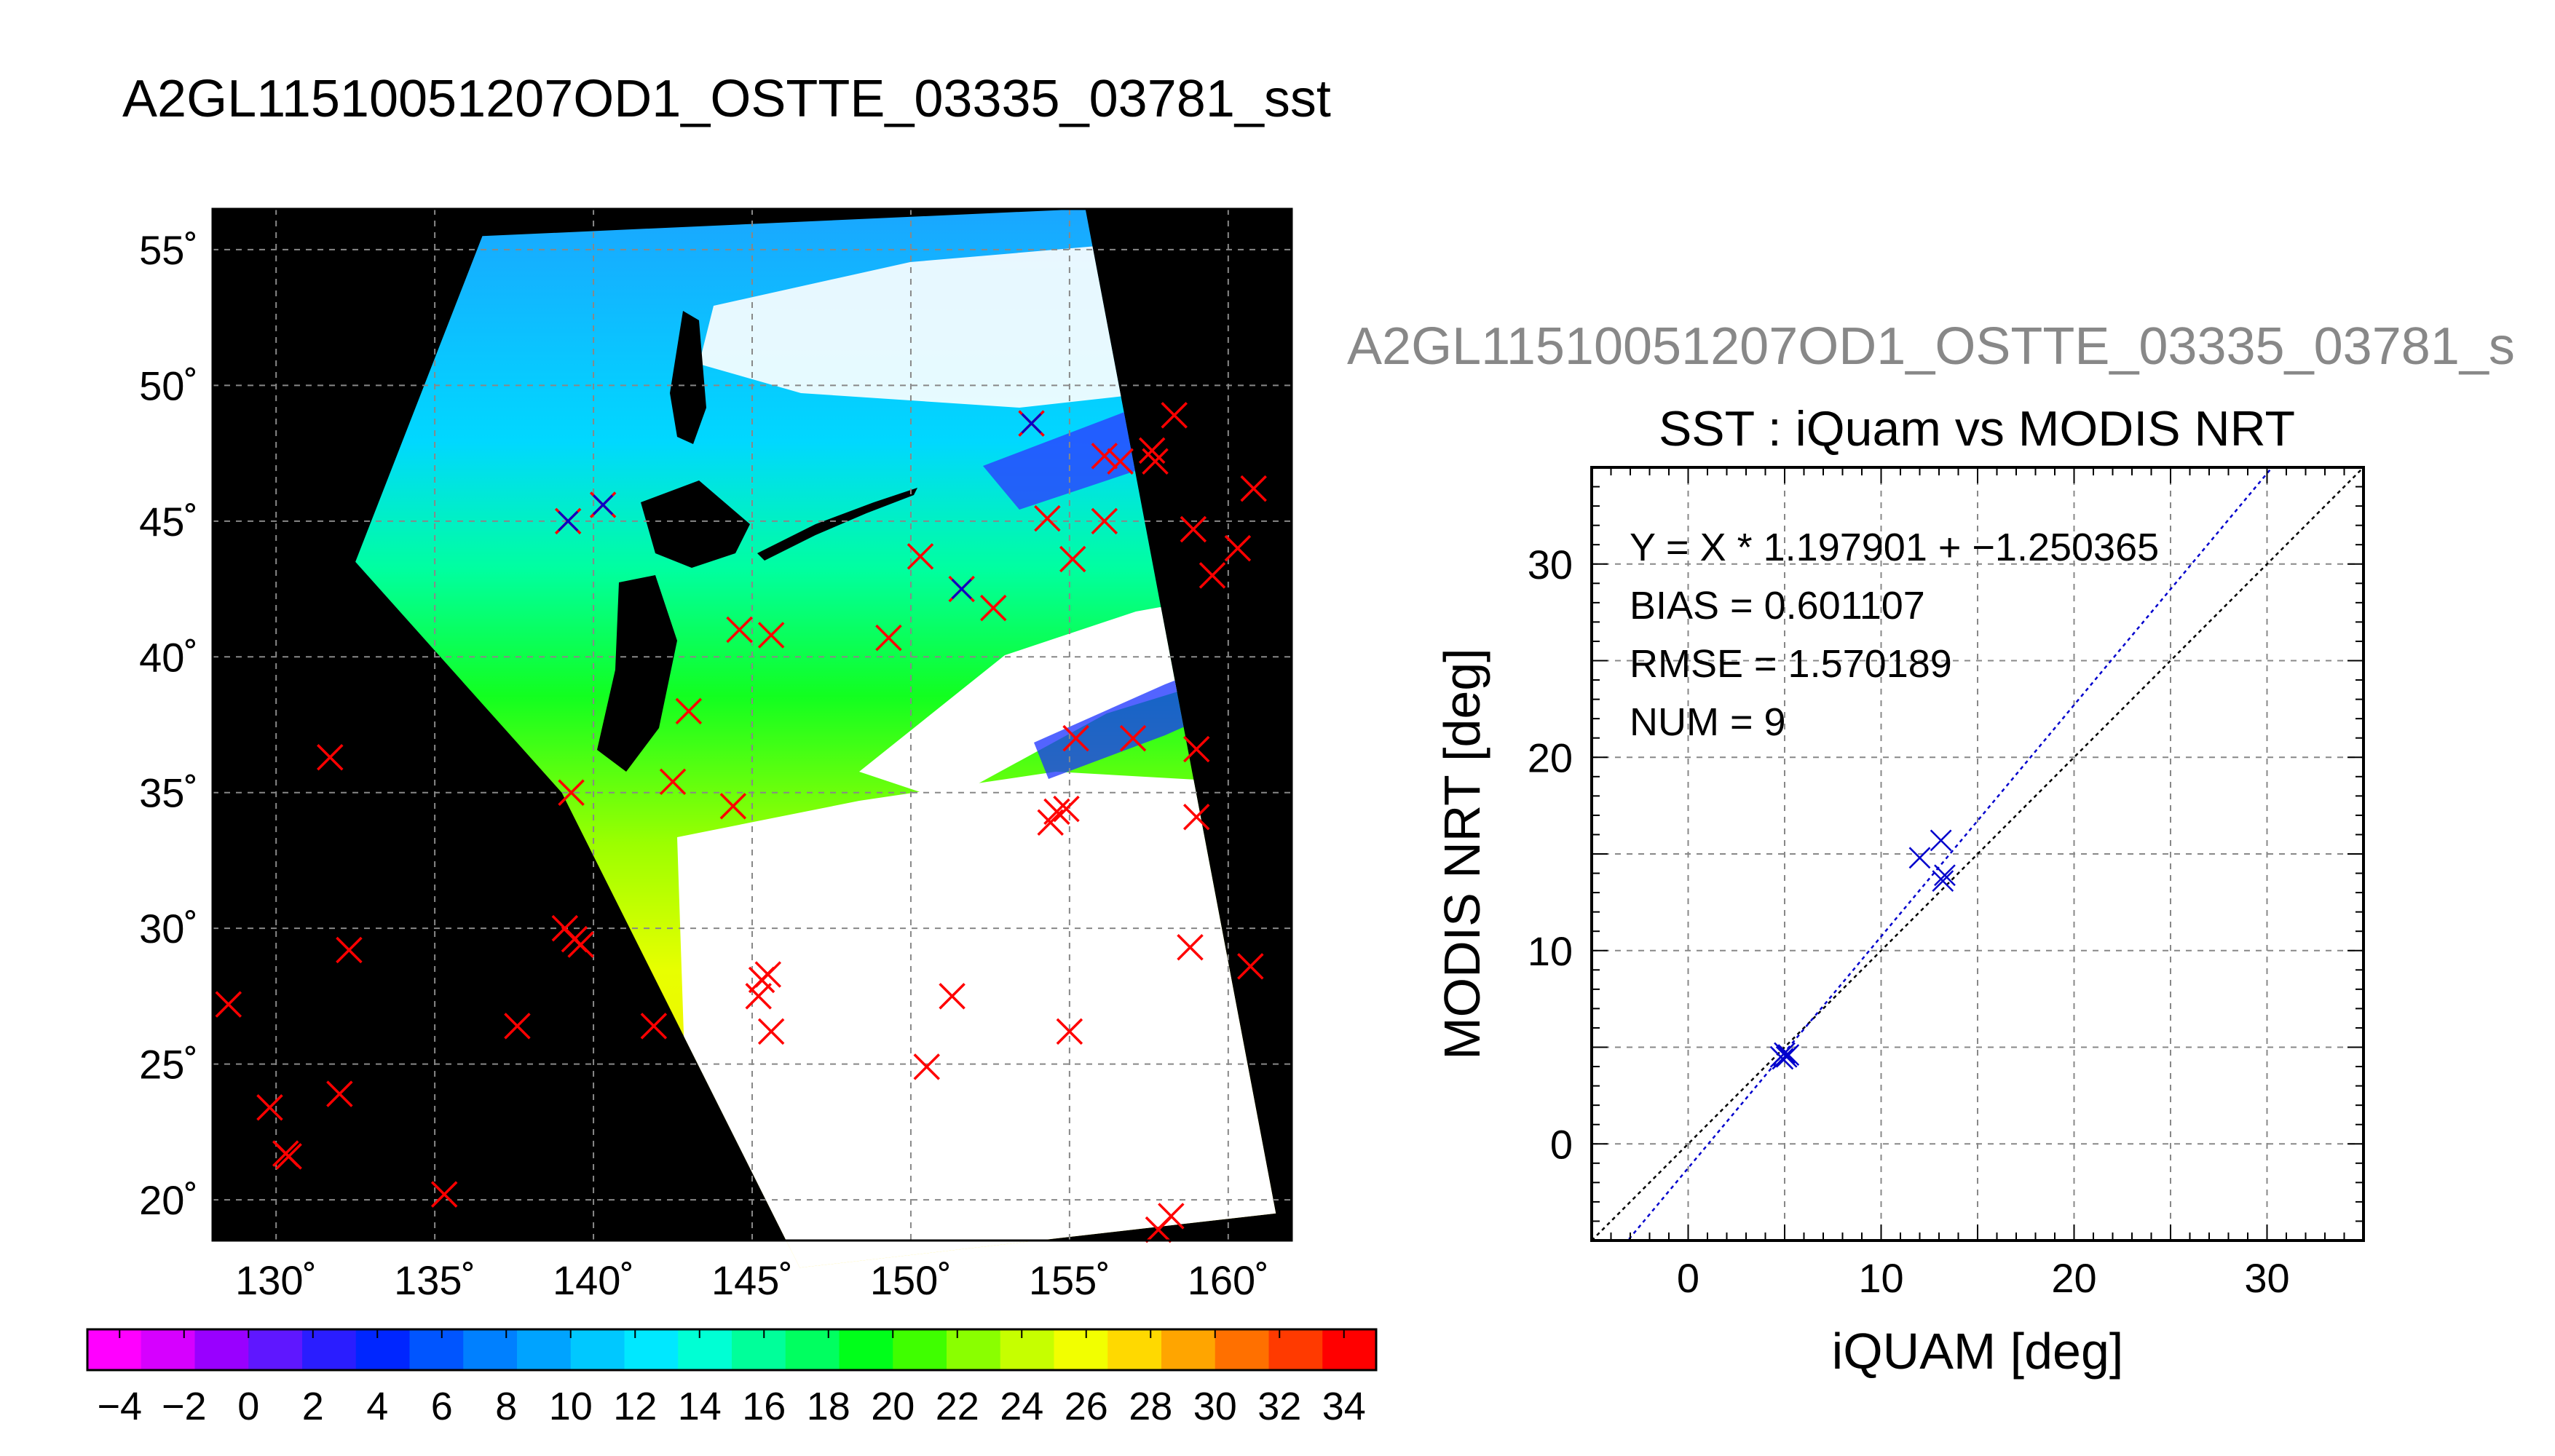 The height and width of the screenshot is (1456, 2555). What do you see at coordinates (1862, 949) in the screenshot?
I see `scatter-points` at bounding box center [1862, 949].